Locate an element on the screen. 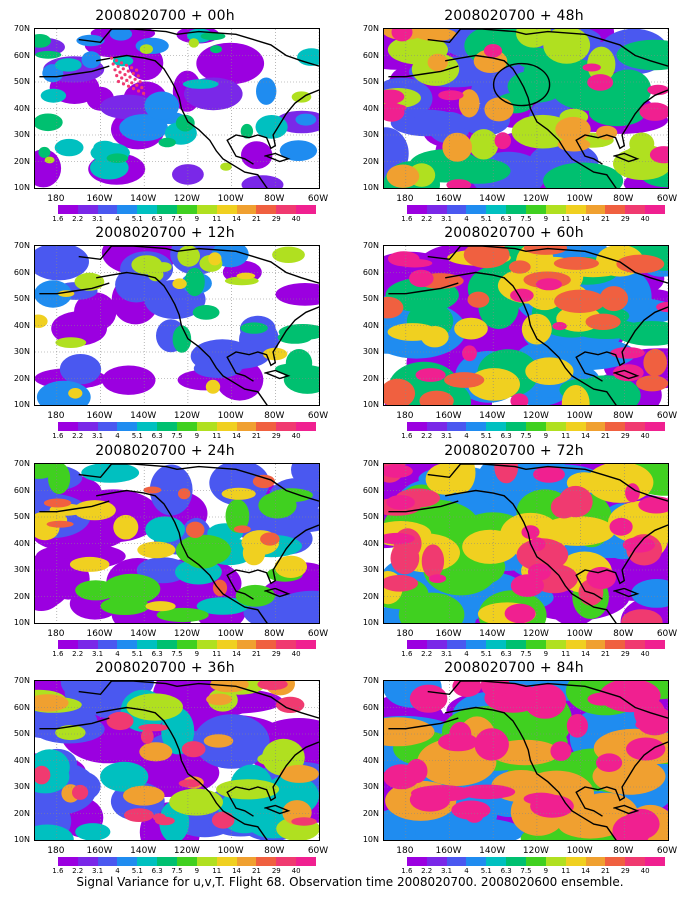  lat-tick-label: 70N is located at coordinates (370, 28).